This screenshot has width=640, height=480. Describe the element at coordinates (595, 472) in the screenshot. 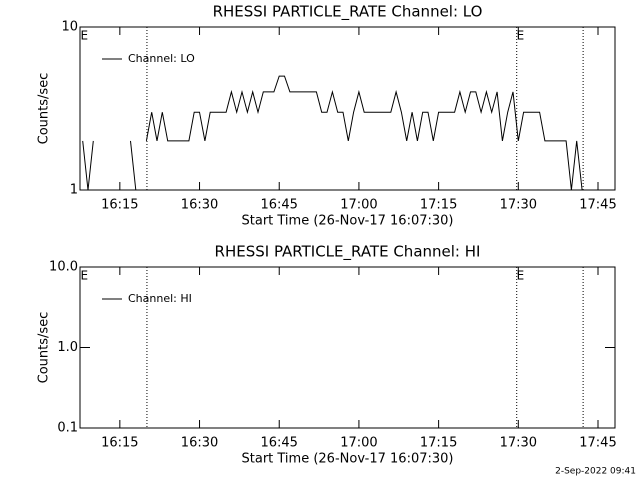

I see `footer: 2-Sep-2022 09:41` at that location.